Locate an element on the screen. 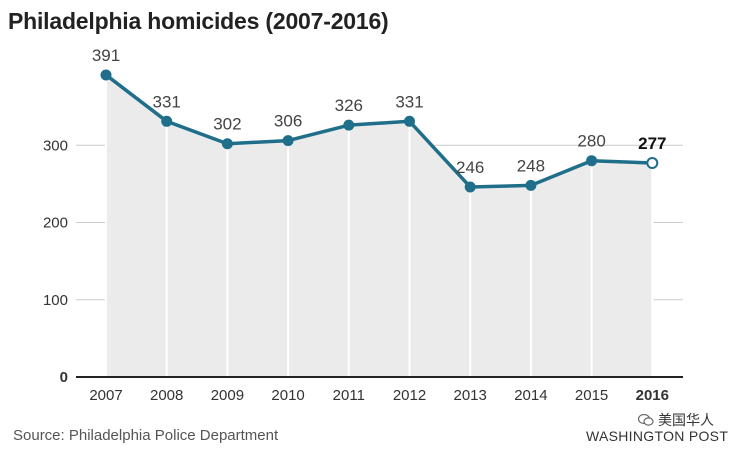 The width and height of the screenshot is (749, 454). data-label: 302 is located at coordinates (227, 124).